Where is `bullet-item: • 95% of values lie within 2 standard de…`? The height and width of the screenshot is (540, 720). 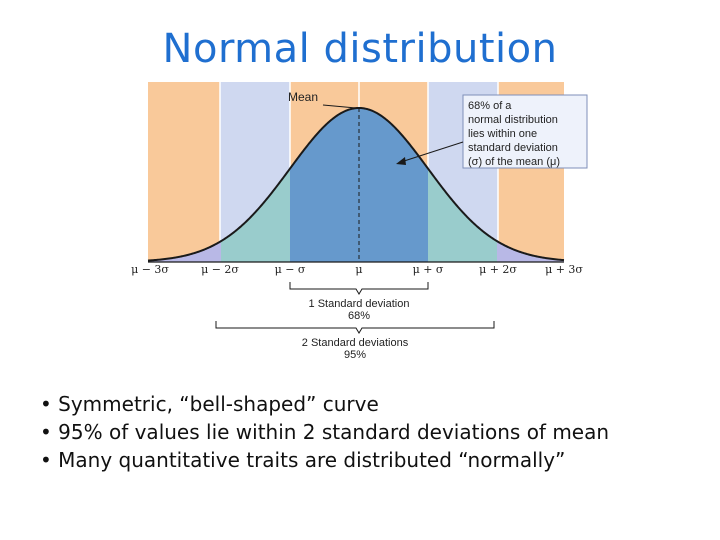
bullet-item: • 95% of values lie within 2 standard de… is located at coordinates (325, 432).